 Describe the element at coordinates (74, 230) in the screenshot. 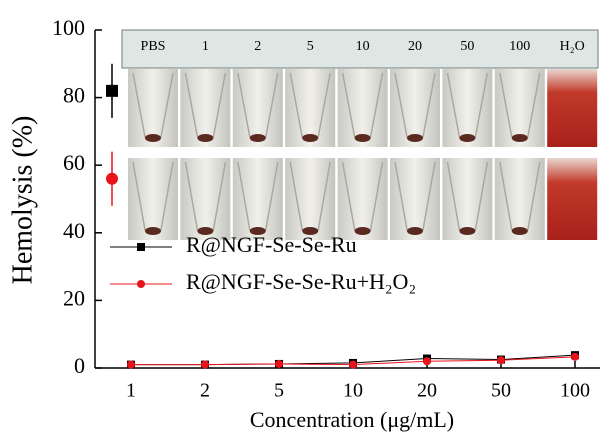

I see `y-tick-label: 40` at that location.